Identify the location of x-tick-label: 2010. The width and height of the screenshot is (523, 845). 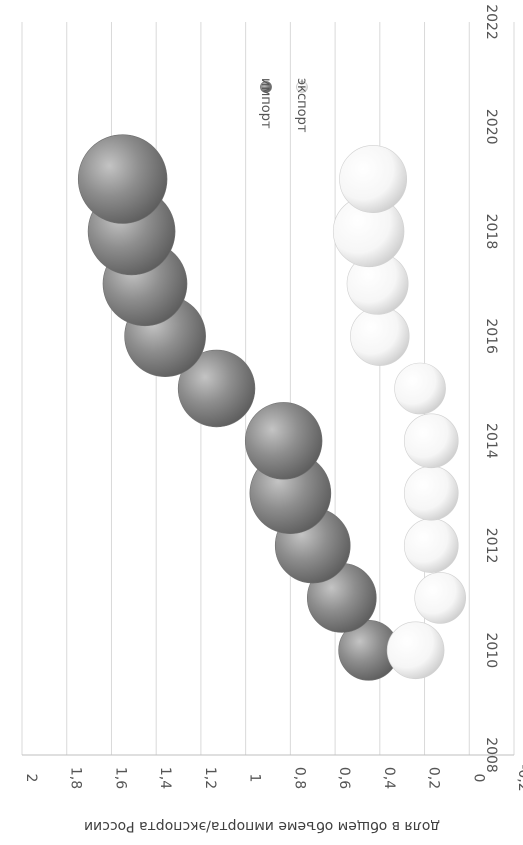
(491, 650).